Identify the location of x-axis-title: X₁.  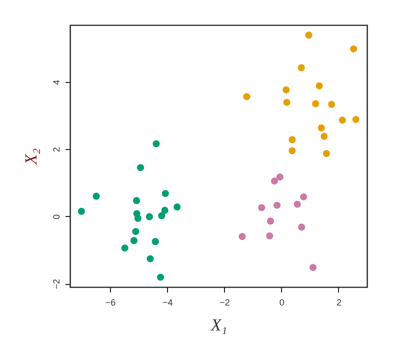
(219, 325).